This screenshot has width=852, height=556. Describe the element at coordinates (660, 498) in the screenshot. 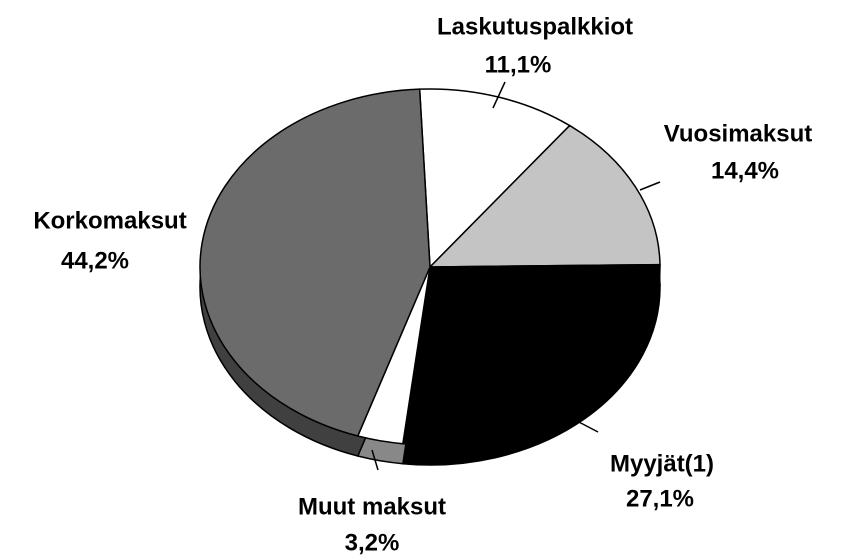

I see `slice-value-label: 27,1%` at that location.